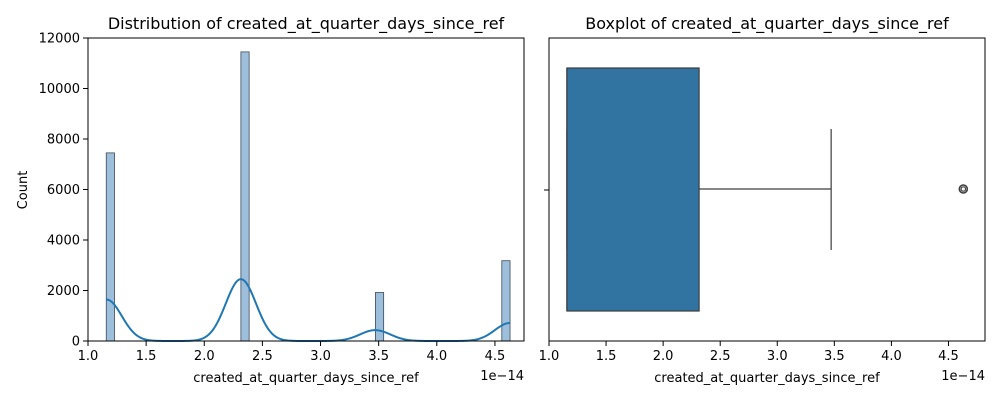  What do you see at coordinates (495, 356) in the screenshot?
I see `histogram-x-tick-label: 4.5` at bounding box center [495, 356].